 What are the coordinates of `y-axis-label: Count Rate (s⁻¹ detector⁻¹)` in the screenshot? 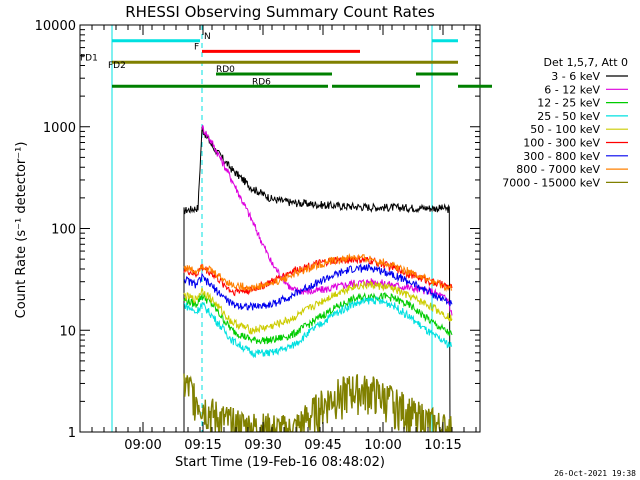 It's located at (21, 230).